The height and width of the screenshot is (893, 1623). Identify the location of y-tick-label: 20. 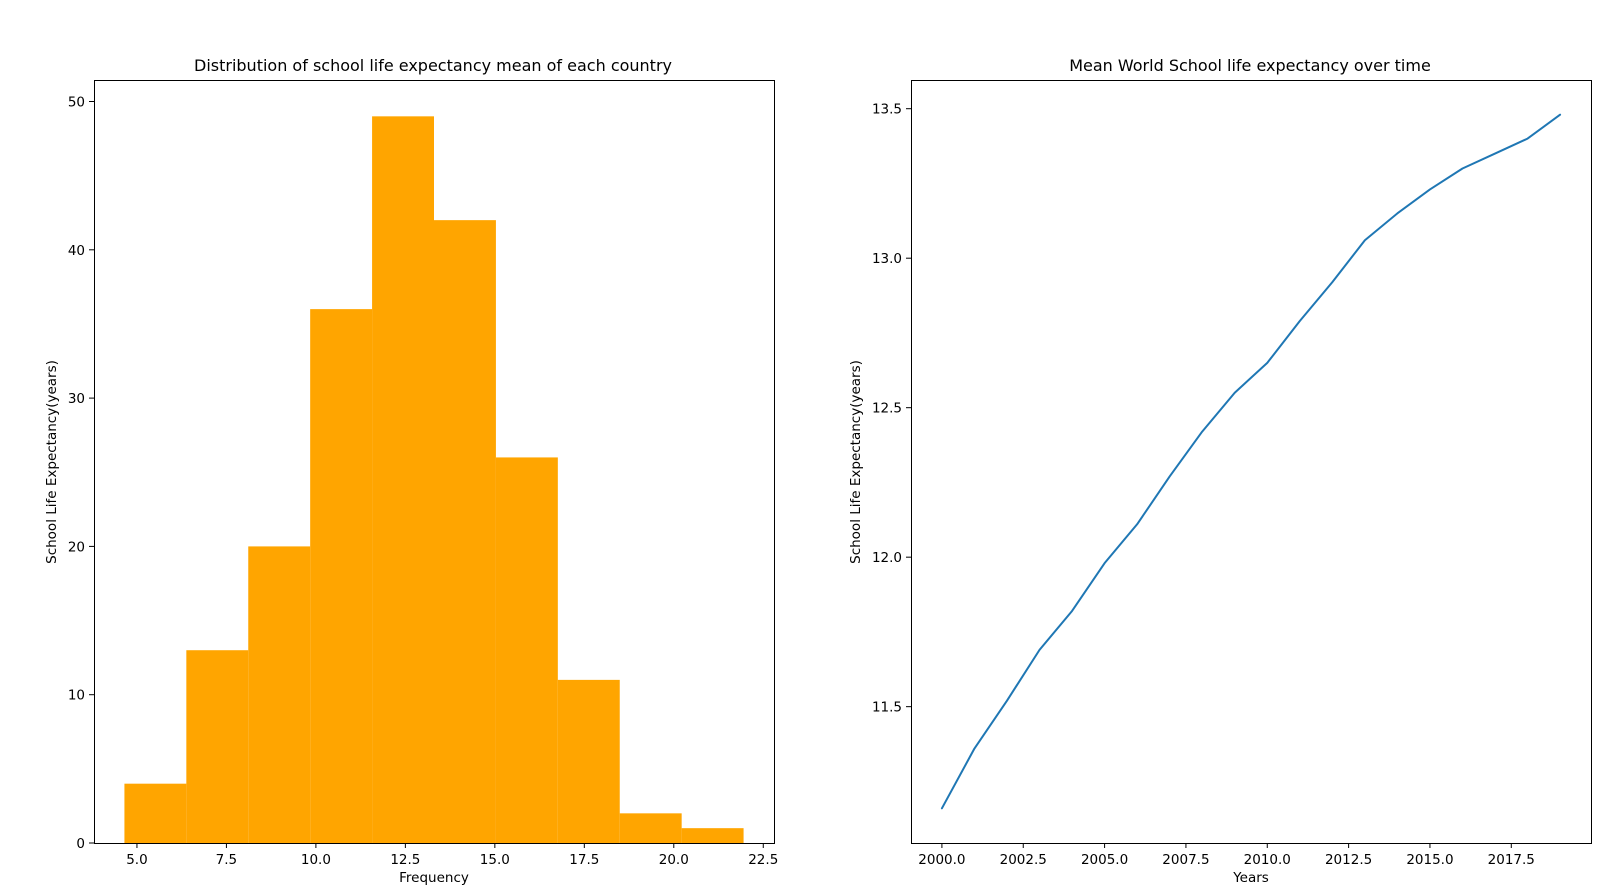
(76, 547).